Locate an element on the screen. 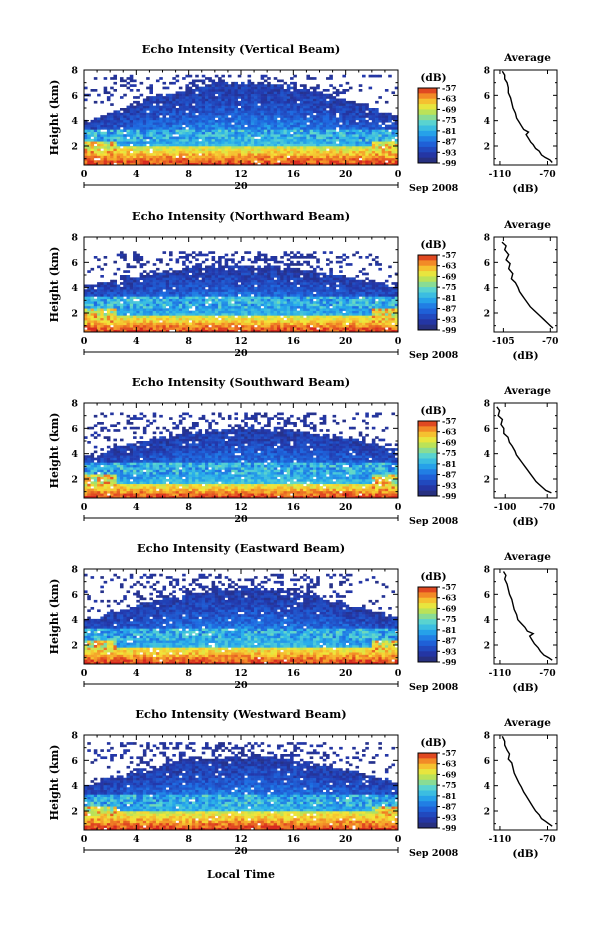 The width and height of the screenshot is (610, 933). y-axis-label: Height (km) is located at coordinates (54, 118).